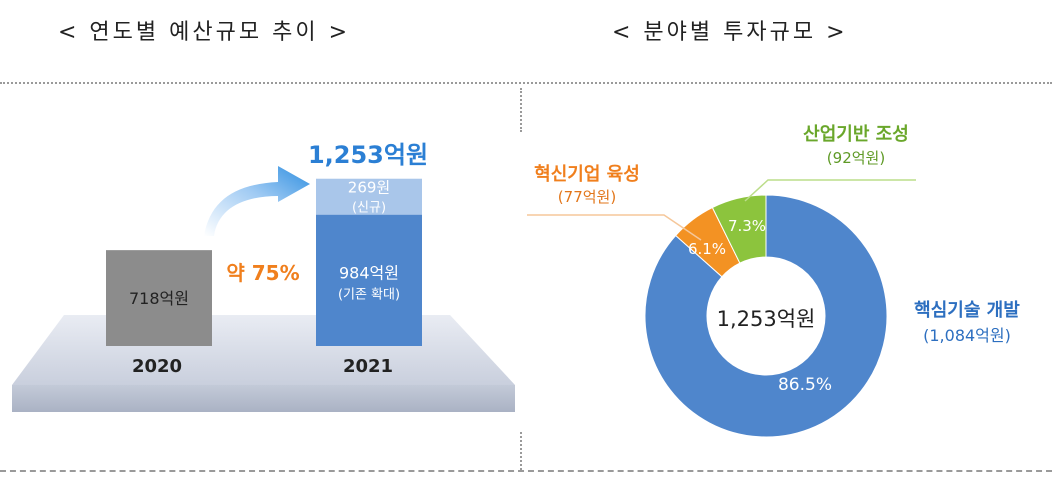 The width and height of the screenshot is (1052, 478). I want to click on donut-chart, so click(766, 316).